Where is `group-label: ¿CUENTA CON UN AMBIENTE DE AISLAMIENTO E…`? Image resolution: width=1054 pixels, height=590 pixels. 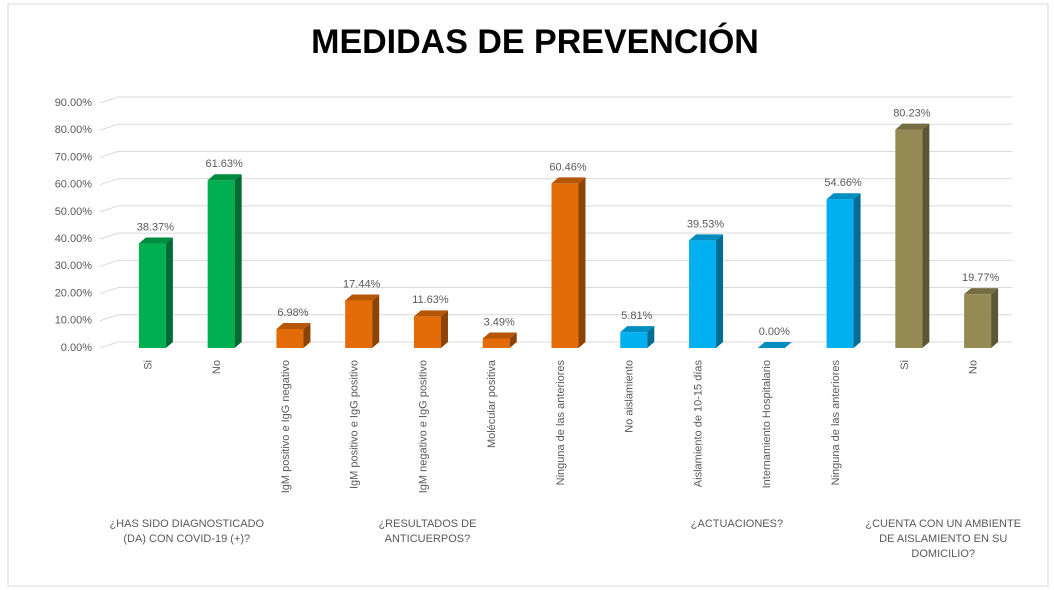
group-label: ¿CUENTA CON UN AMBIENTE DE AISLAMIENTO E… is located at coordinates (943, 539).